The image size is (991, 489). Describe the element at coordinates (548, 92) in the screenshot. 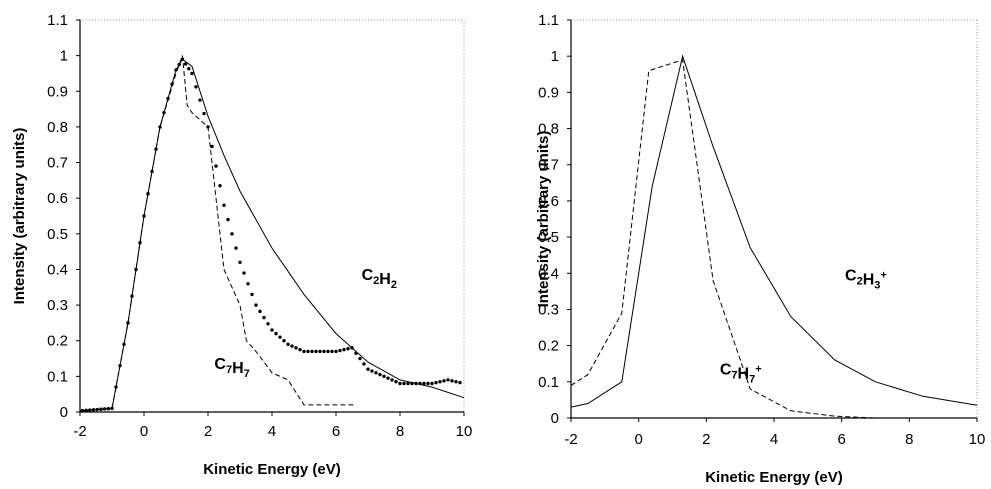

I see `y-tick-label: 0.9` at that location.